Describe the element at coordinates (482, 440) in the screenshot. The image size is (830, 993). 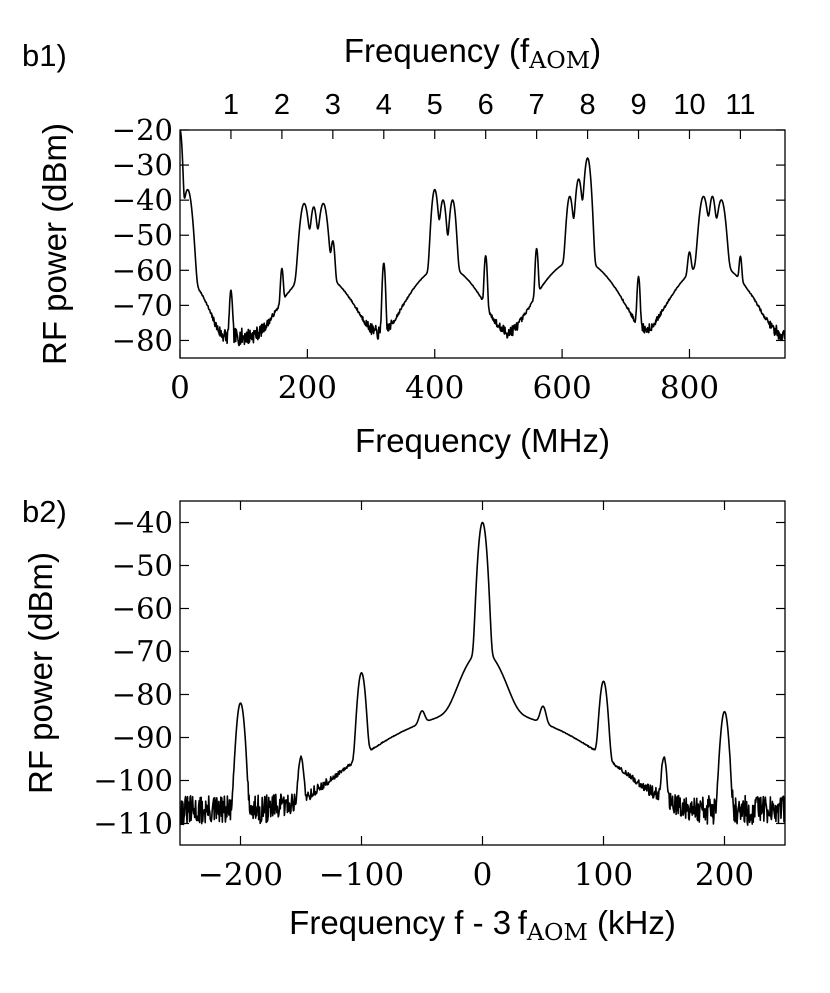
I see `x-axis-label: Frequency (MHz)` at that location.